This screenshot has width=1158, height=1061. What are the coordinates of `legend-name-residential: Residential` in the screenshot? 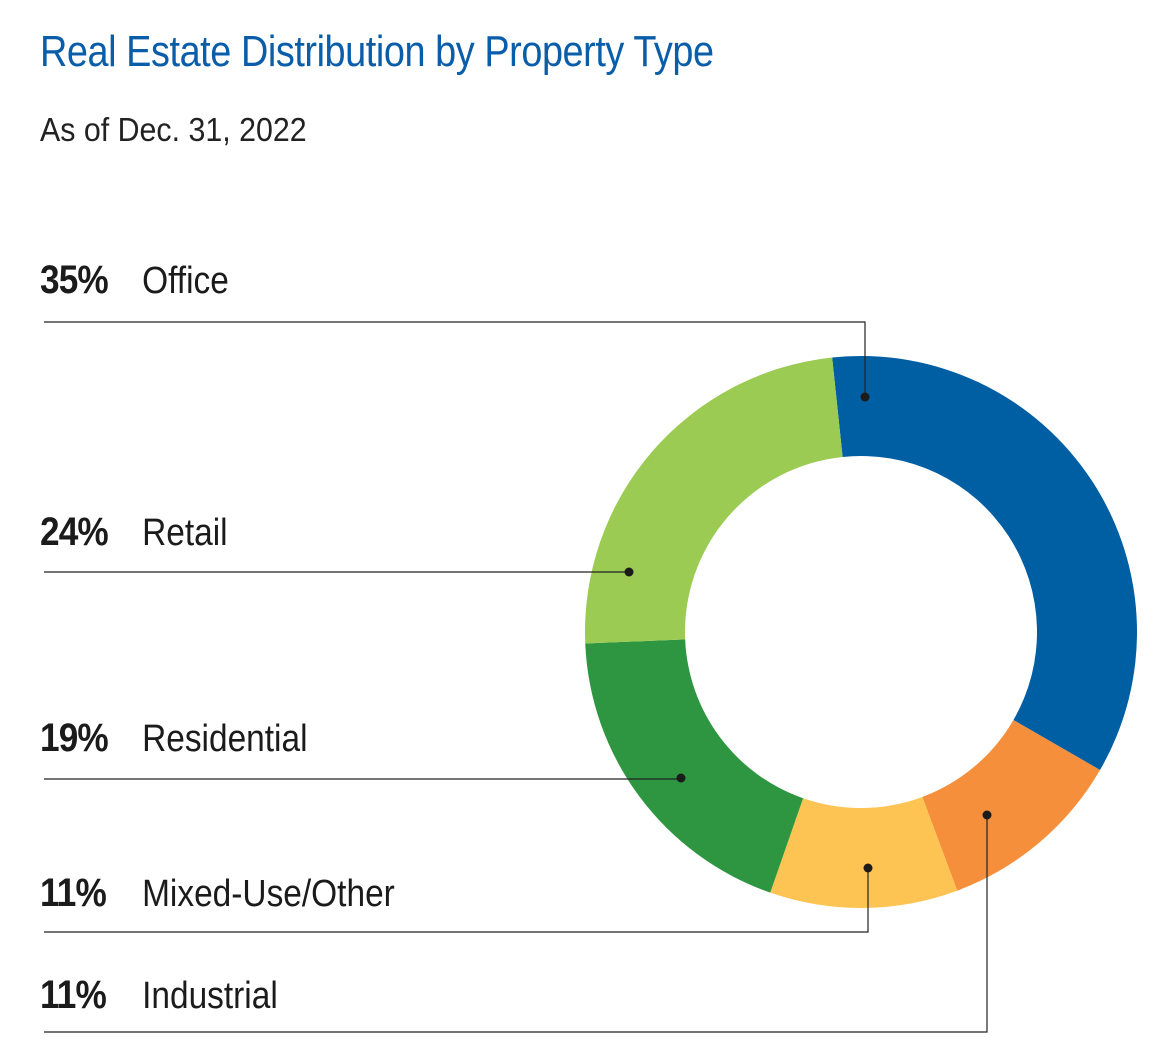 It's located at (225, 739).